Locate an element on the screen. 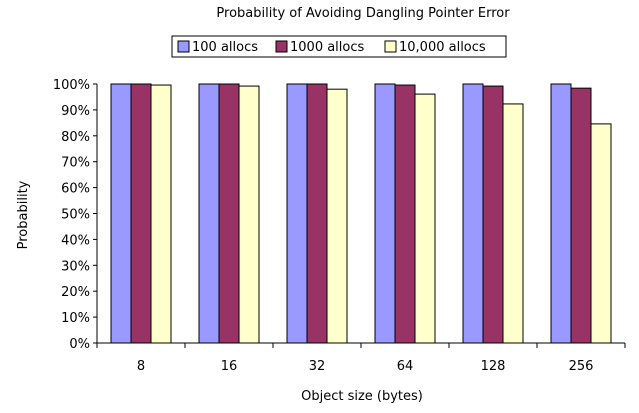  legend-swatch-10000-allocs is located at coordinates (390, 46).